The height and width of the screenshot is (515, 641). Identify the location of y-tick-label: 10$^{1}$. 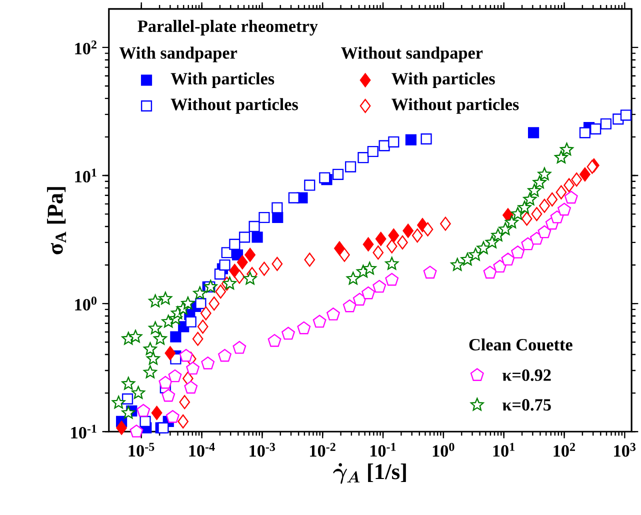
(85, 175).